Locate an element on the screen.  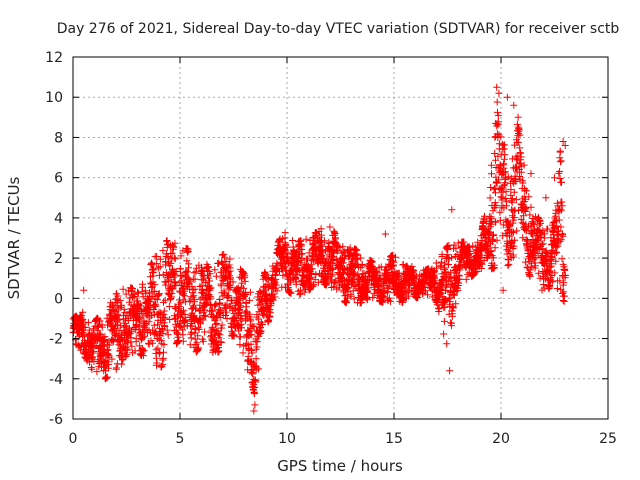
y-tick-label: -6 is located at coordinates (56, 420).